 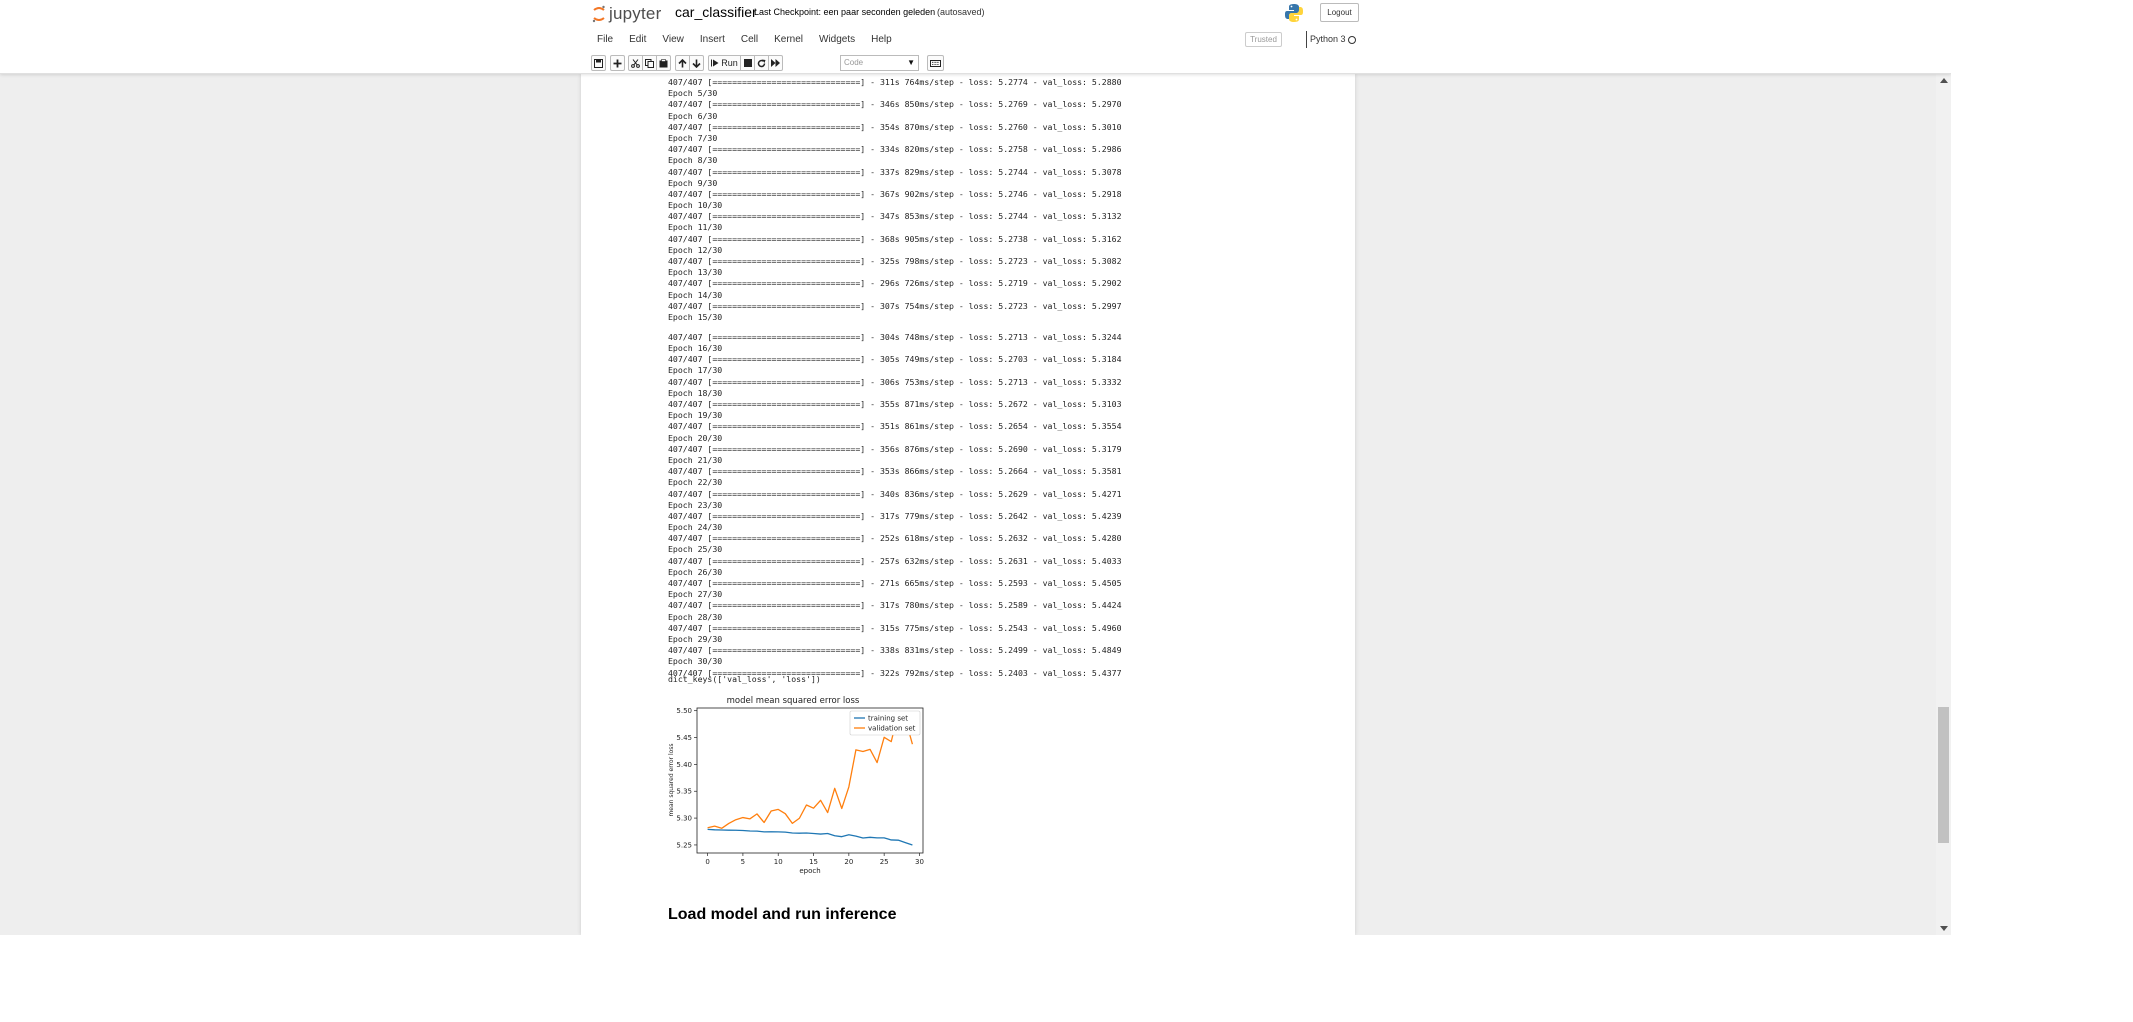 I want to click on scroll-down-arrow-icon, so click(x=1944, y=928).